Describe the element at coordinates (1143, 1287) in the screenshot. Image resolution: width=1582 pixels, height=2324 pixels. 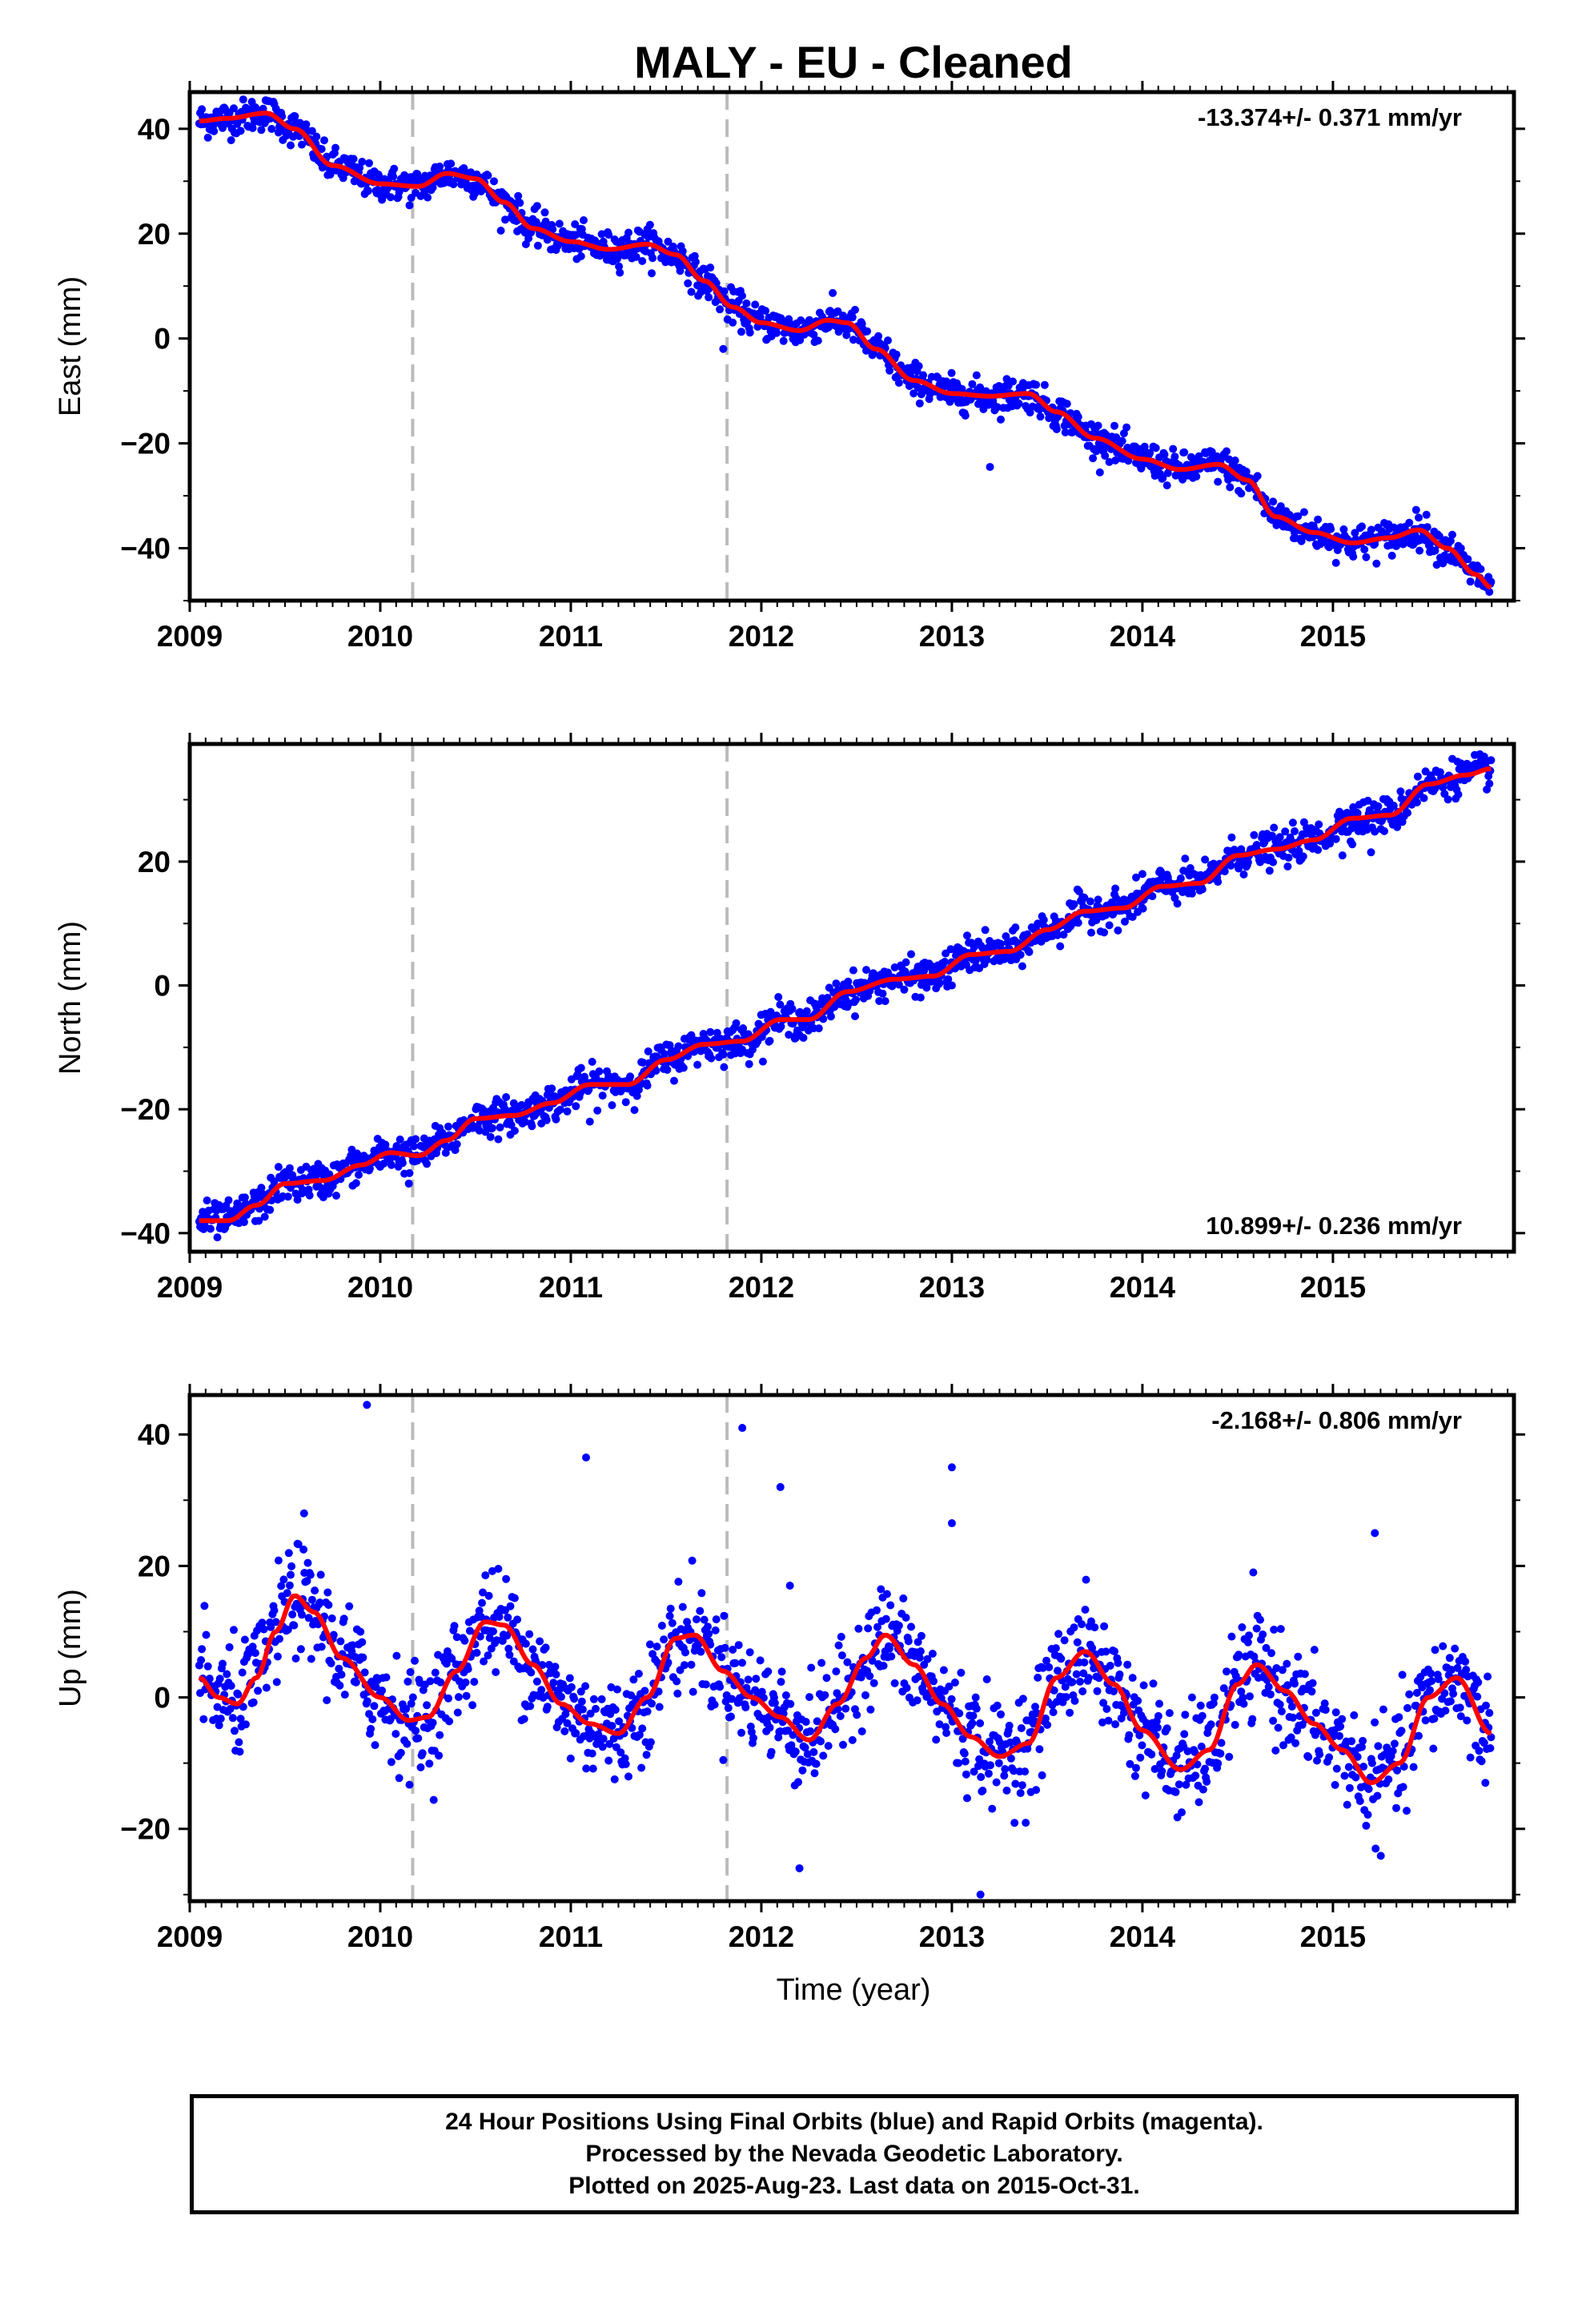
I see `x-tick-label: 2014` at that location.